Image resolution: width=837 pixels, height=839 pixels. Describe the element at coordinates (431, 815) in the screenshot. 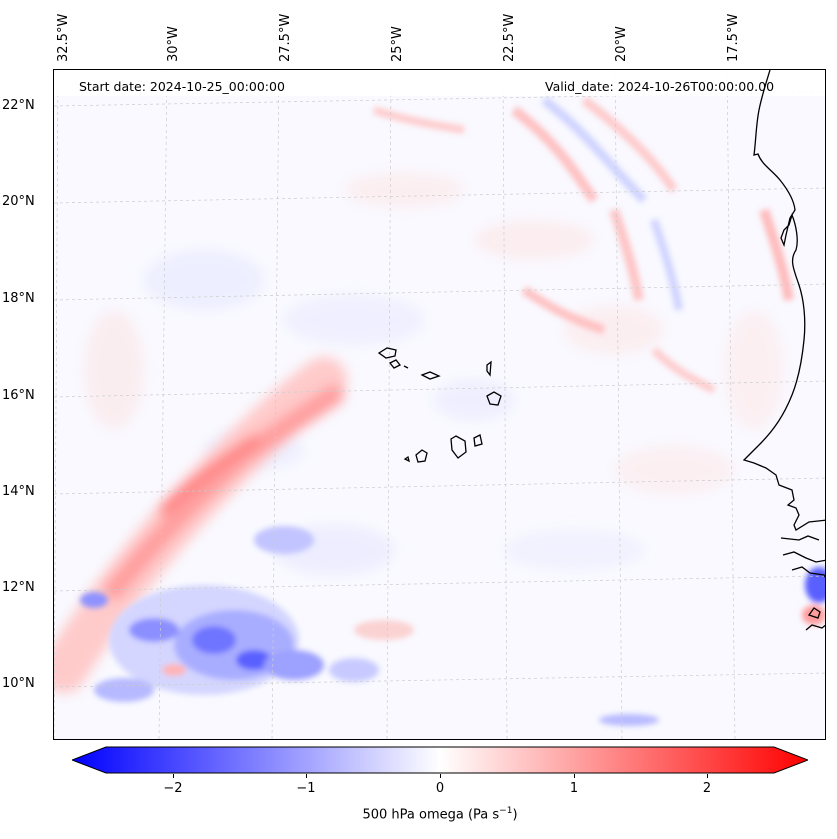

I see `colorbar-label-main: 500 hPa omega (Pa s` at that location.